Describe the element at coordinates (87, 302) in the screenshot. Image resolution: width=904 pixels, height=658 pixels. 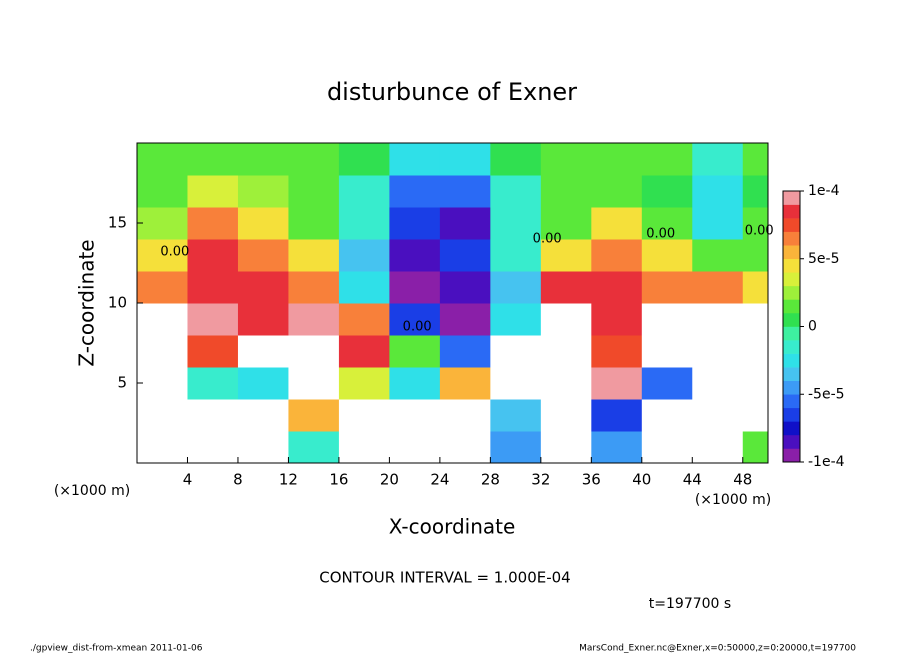
I see `y-axis-label: Z-coordinate` at that location.